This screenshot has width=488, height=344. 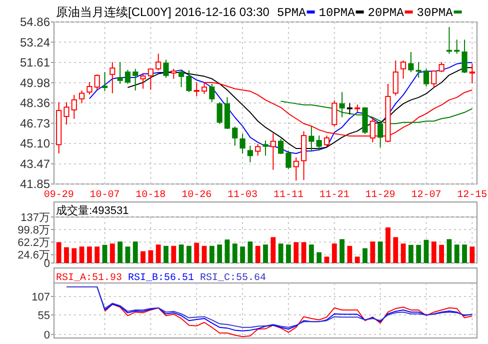 I want to click on chart-title: 成交量:493531, so click(x=92, y=210).